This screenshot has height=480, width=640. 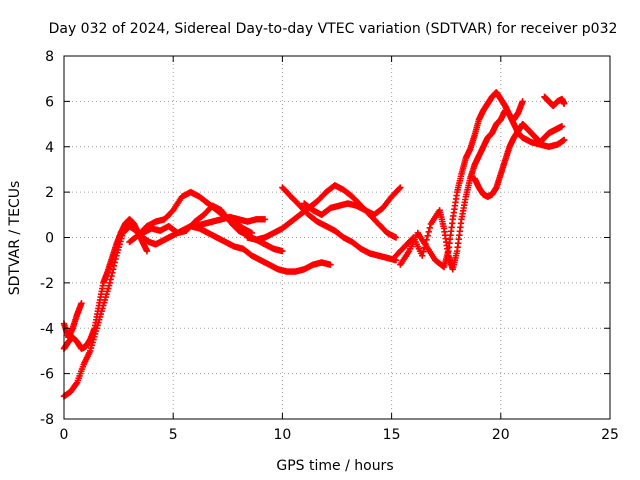 I want to click on y-tick-label: -2, so click(x=47, y=284).